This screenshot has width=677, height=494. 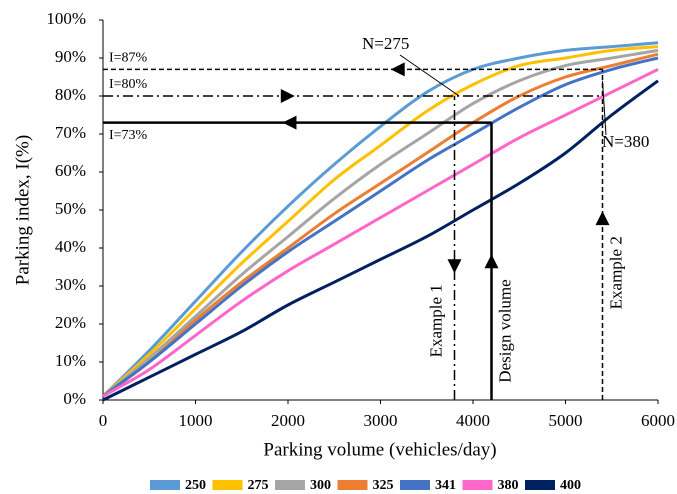 I want to click on x-tick-label: 4000, so click(x=473, y=420).